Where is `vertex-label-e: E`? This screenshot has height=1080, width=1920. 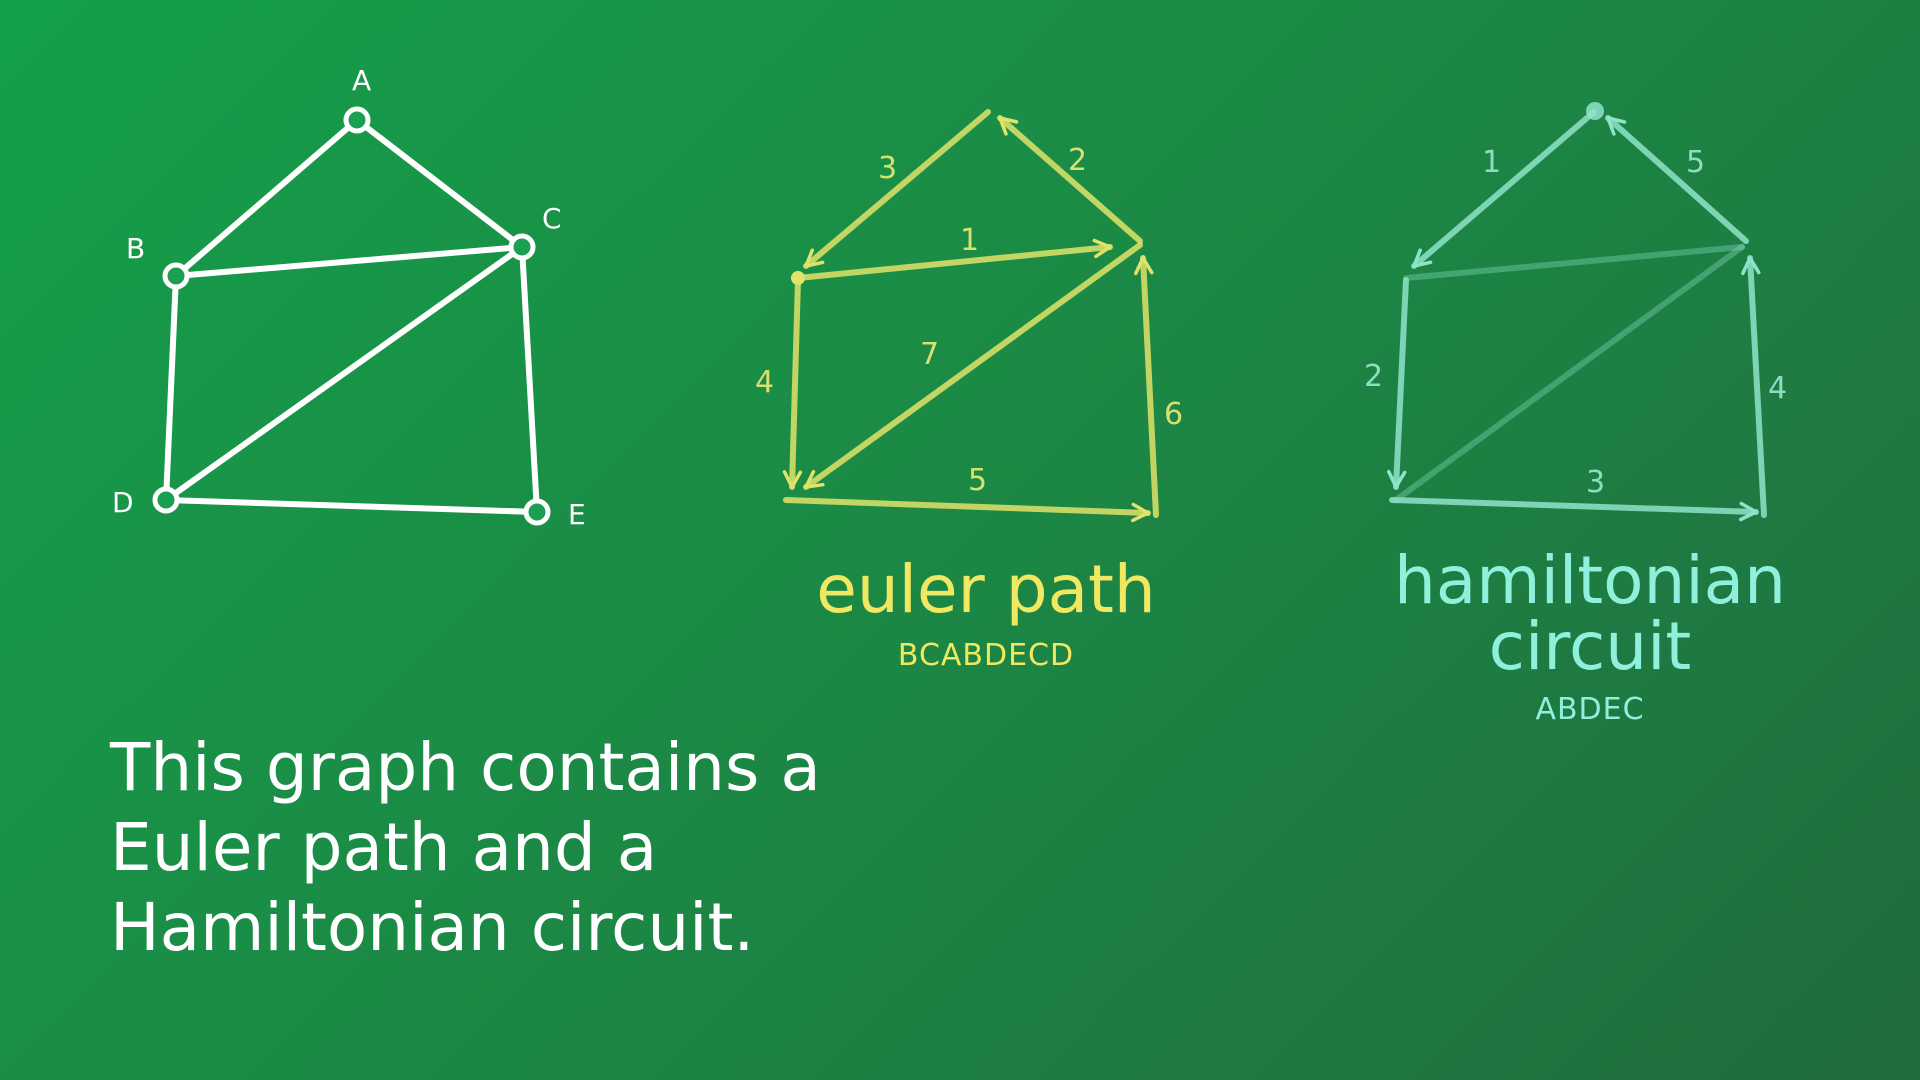
vertex-label-e: E is located at coordinates (577, 514).